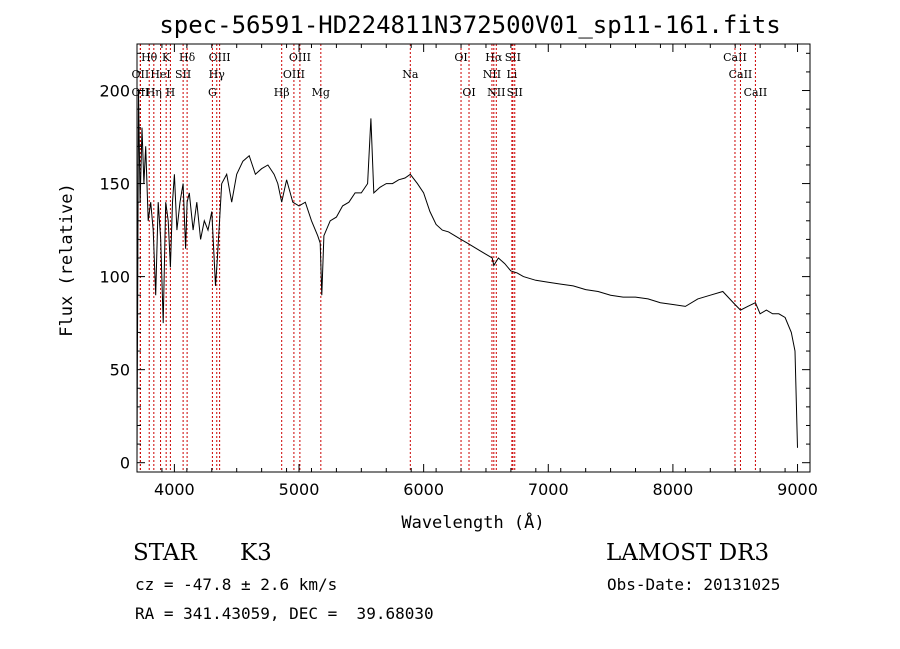  I want to click on x-tick-label: 7000, so click(548, 489).